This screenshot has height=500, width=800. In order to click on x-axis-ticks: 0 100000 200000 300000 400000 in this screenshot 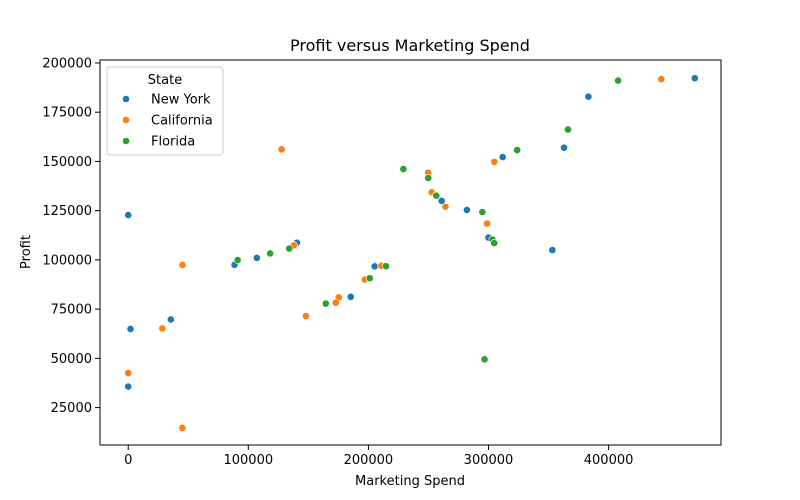, I will do `click(378, 456)`.